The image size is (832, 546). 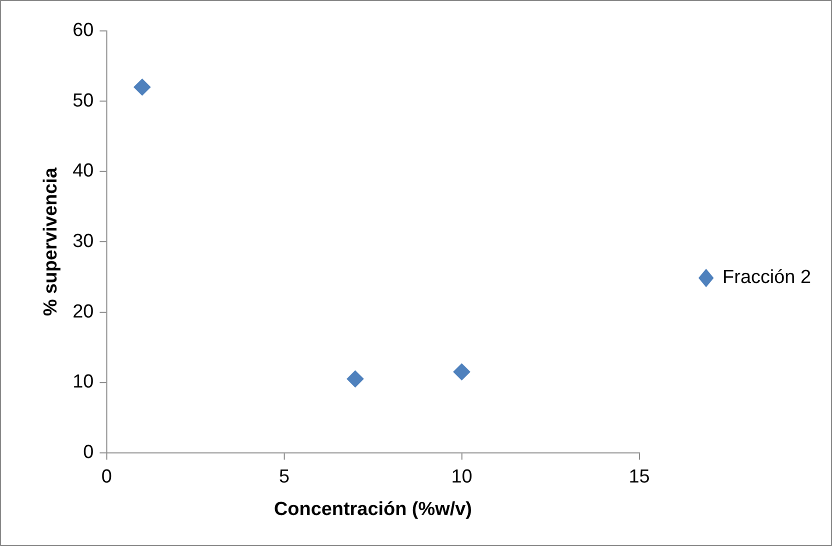 What do you see at coordinates (767, 277) in the screenshot?
I see `legend-label: Fracción 2` at bounding box center [767, 277].